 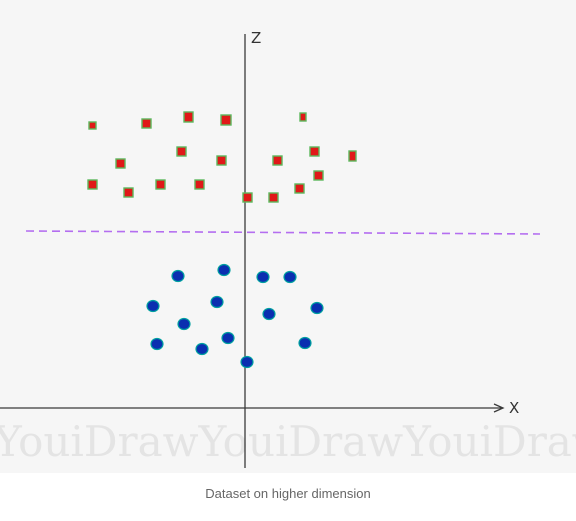 What do you see at coordinates (499, 408) in the screenshot?
I see `x-axis-arrow-icon` at bounding box center [499, 408].